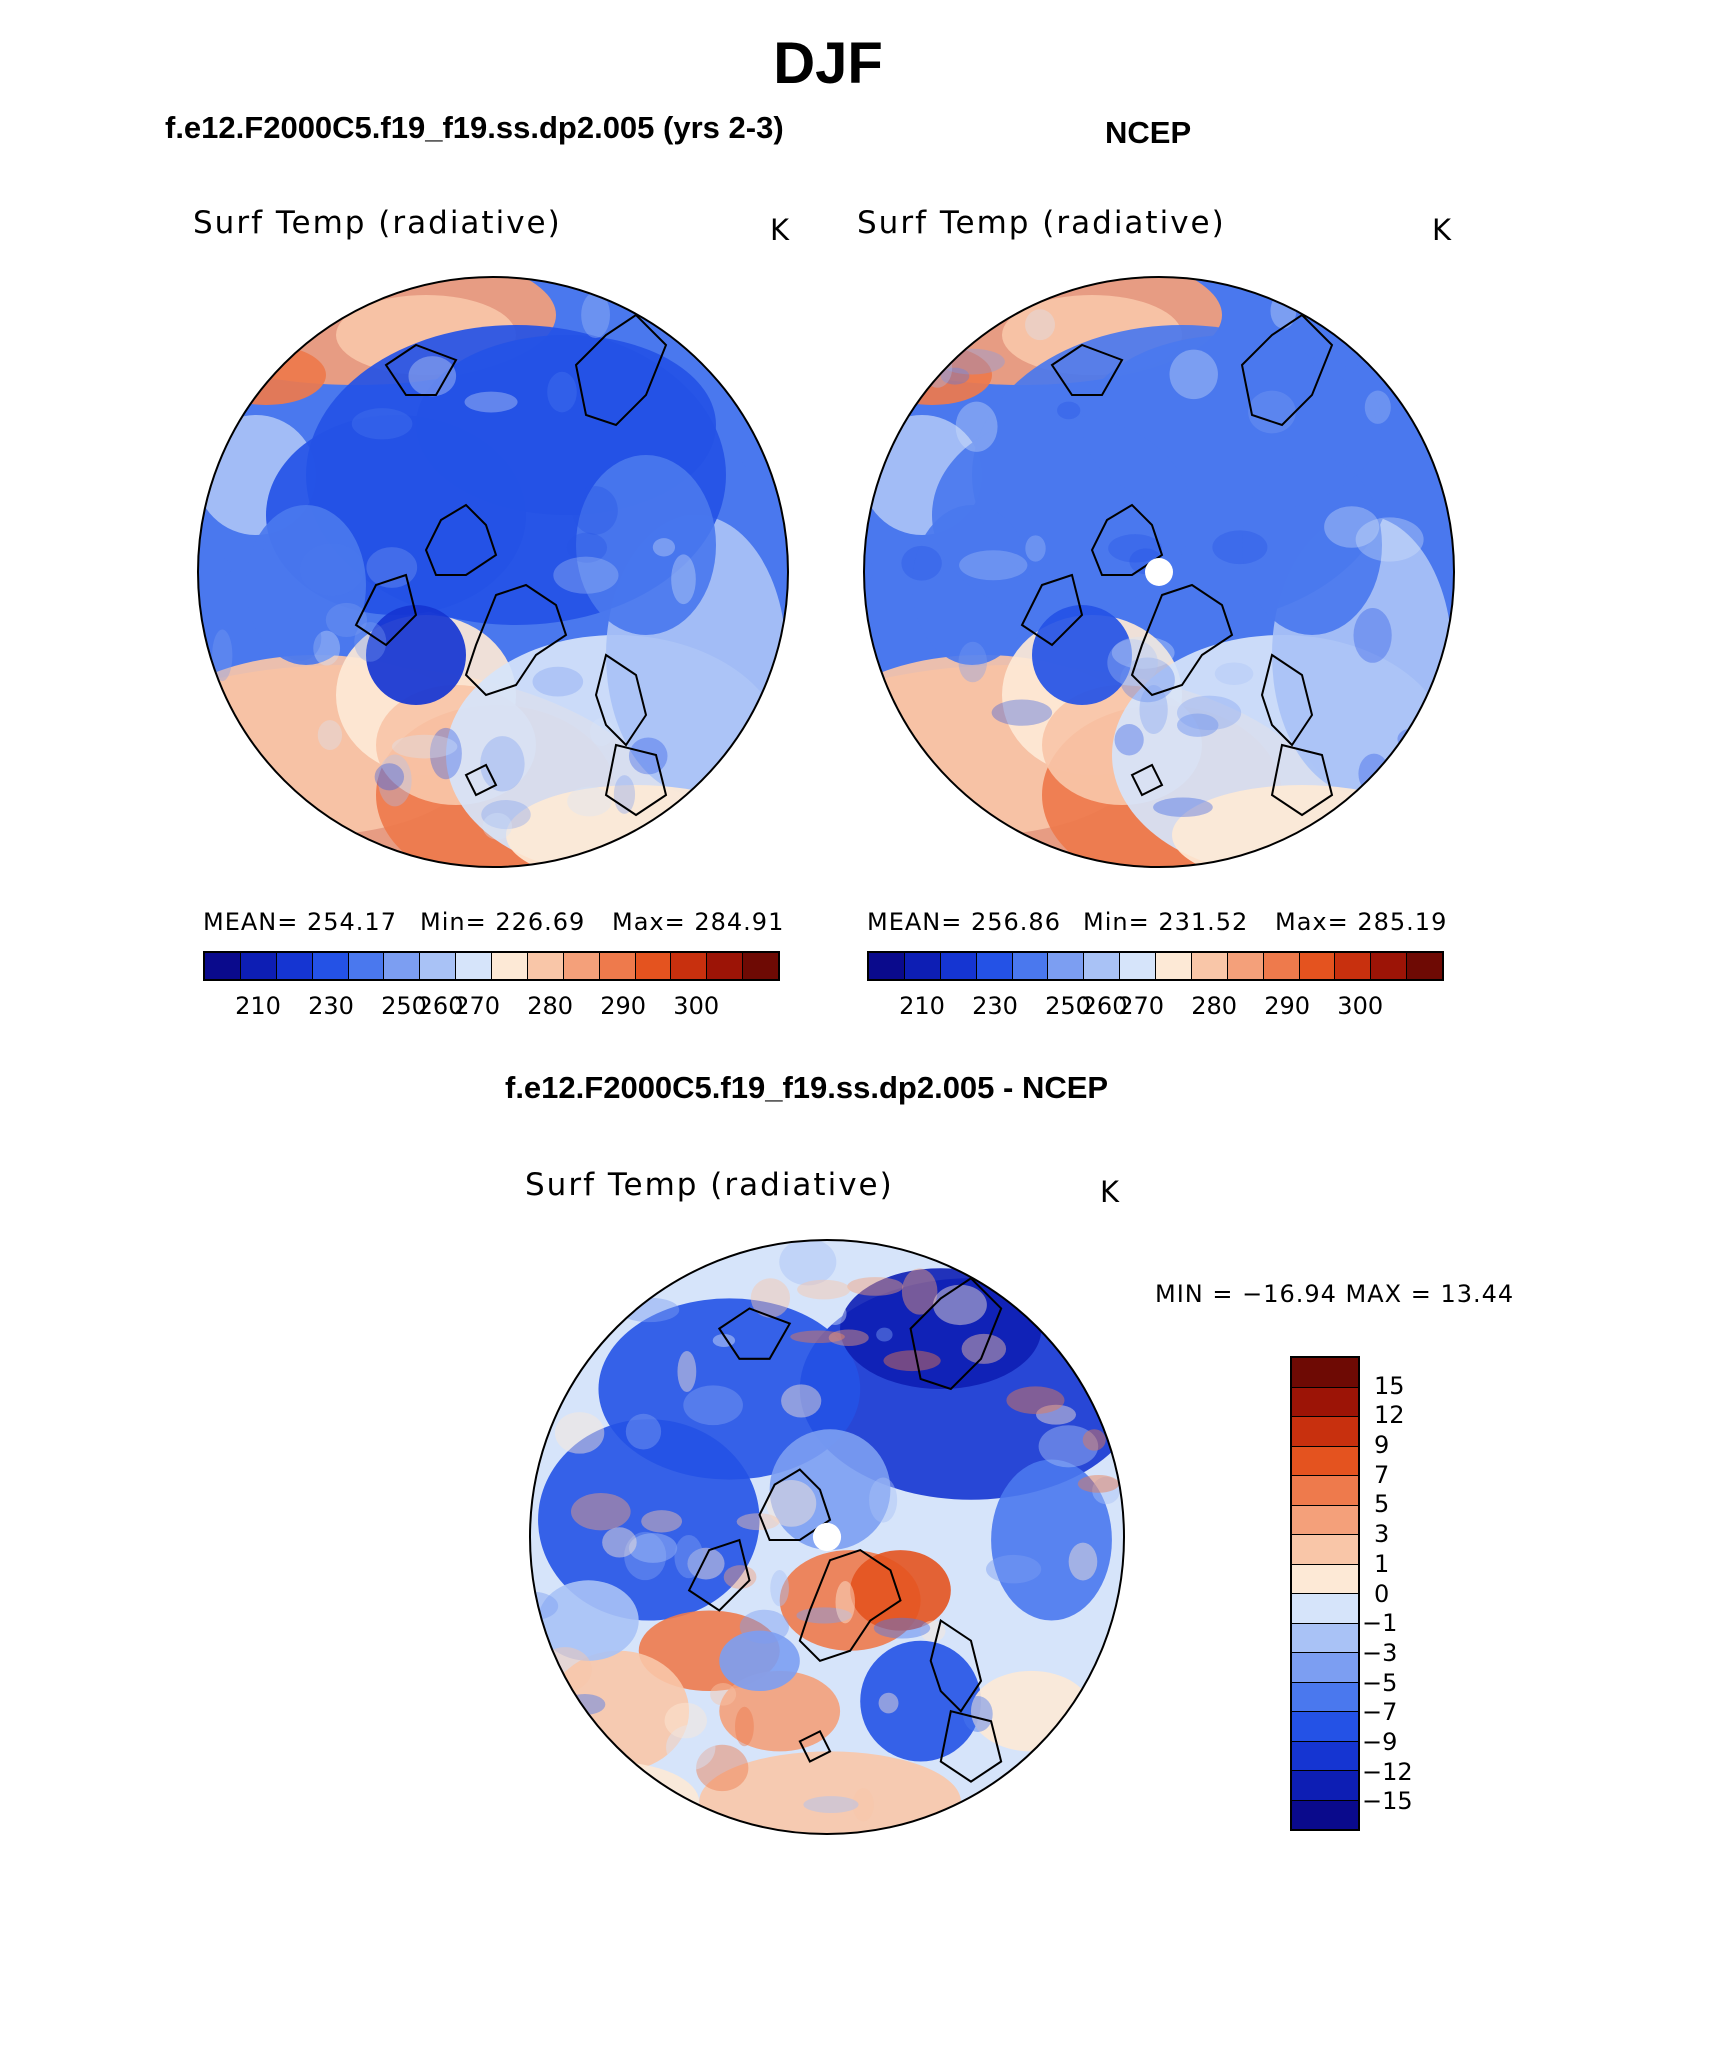 This screenshot has width=1710, height=2061. Describe the element at coordinates (550, 1006) in the screenshot. I see `colorbar-tick-label: 280` at that location.